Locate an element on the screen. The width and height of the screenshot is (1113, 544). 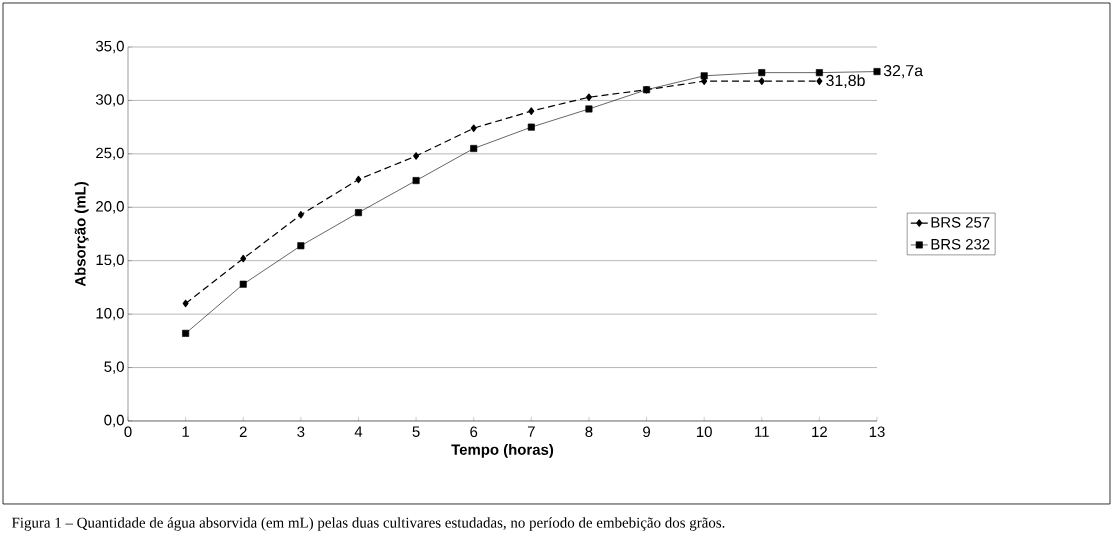
text: Figura 1 – Quantidade de água absorvida (em mL) pelas duas cultivares estudadas, no período de embebição dos grãos. is located at coordinates (368, 524).